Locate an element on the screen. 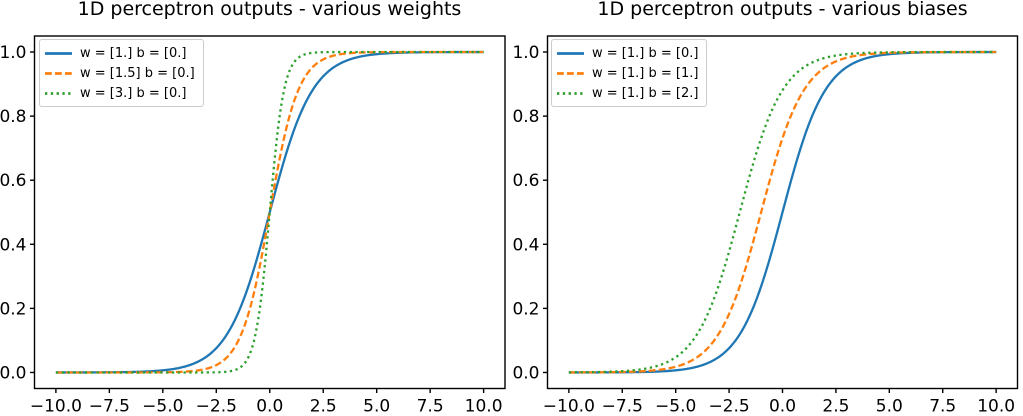 Image resolution: width=1023 pixels, height=416 pixels. legend-item: w = [3.] b = [0.] is located at coordinates (120, 93).